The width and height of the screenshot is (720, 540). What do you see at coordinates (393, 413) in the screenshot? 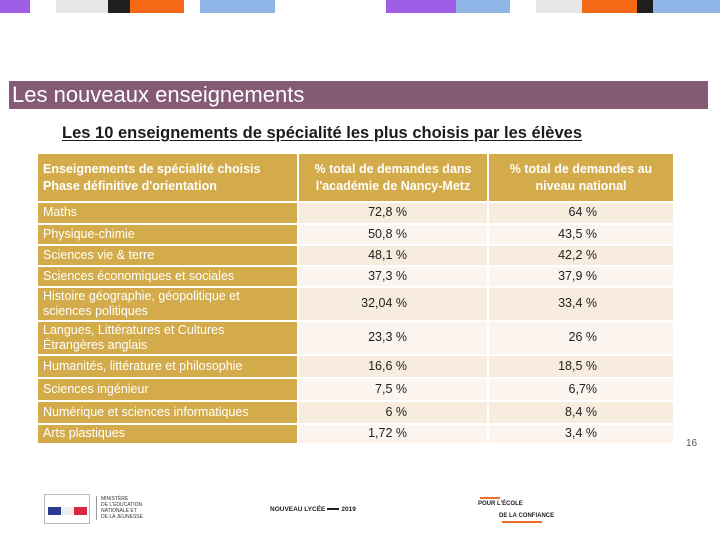
I see `cell-academy: 6 %` at bounding box center [393, 413].